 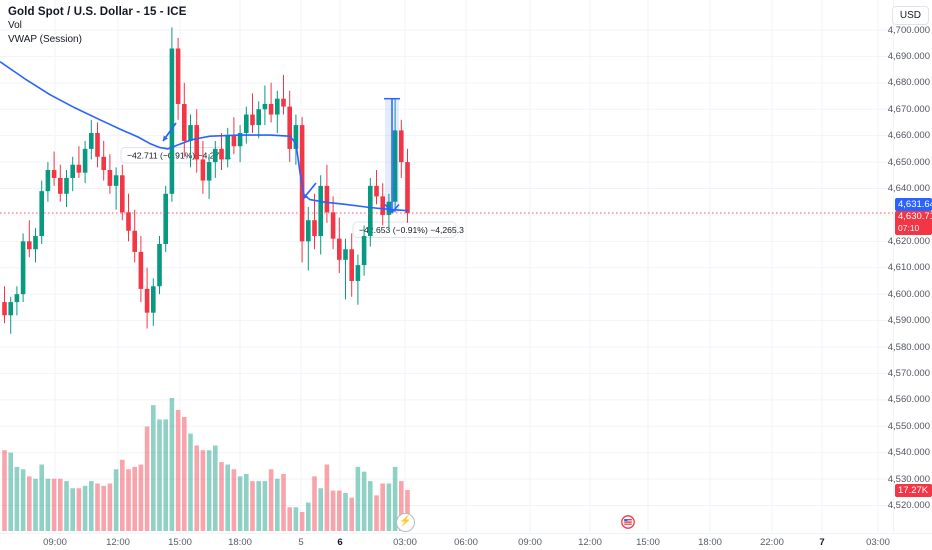 What do you see at coordinates (340, 542) in the screenshot?
I see `time-tick-label: 6` at bounding box center [340, 542].